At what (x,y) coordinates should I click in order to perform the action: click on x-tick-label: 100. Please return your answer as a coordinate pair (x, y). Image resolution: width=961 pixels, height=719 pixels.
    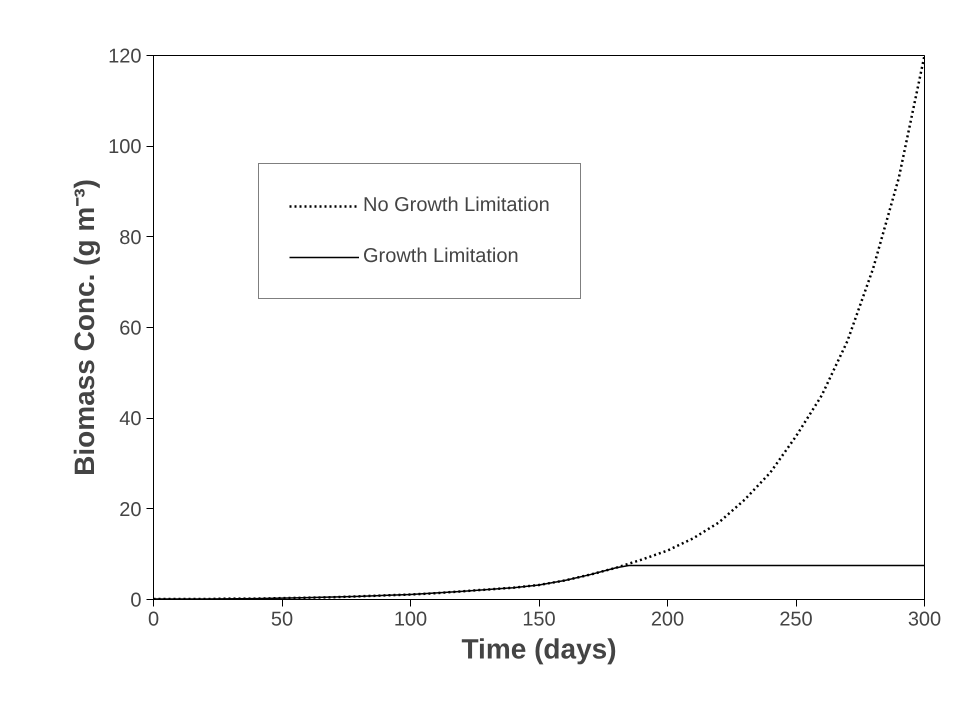
    Looking at the image, I should click on (411, 619).